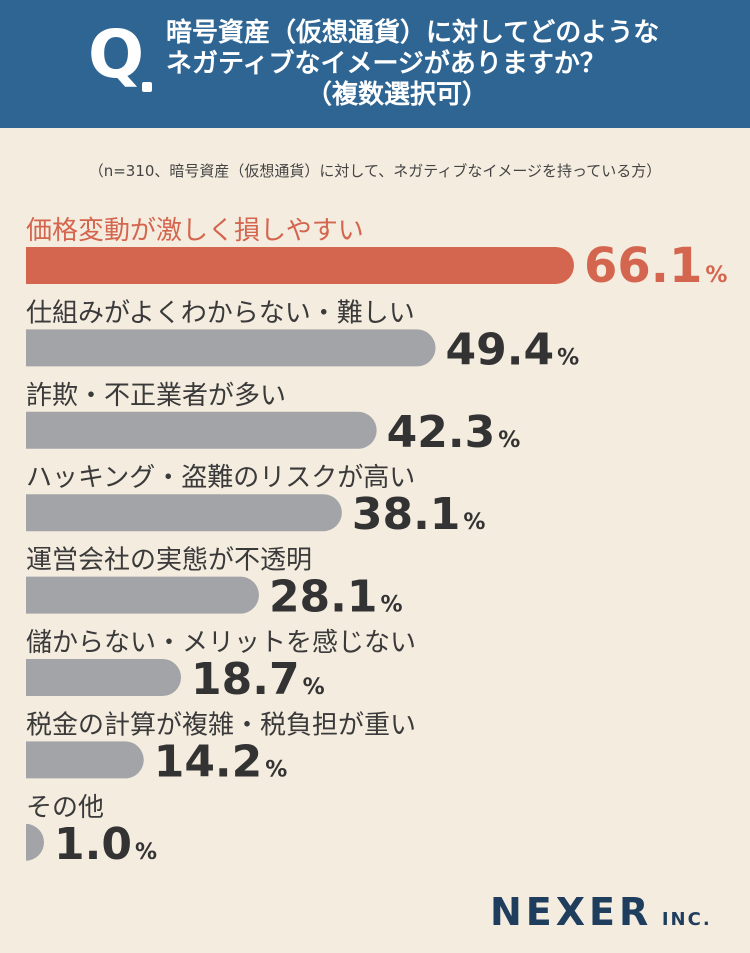 Image resolution: width=750 pixels, height=953 pixels. Describe the element at coordinates (314, 687) in the screenshot. I see `bar-value-unit-5: %` at that location.